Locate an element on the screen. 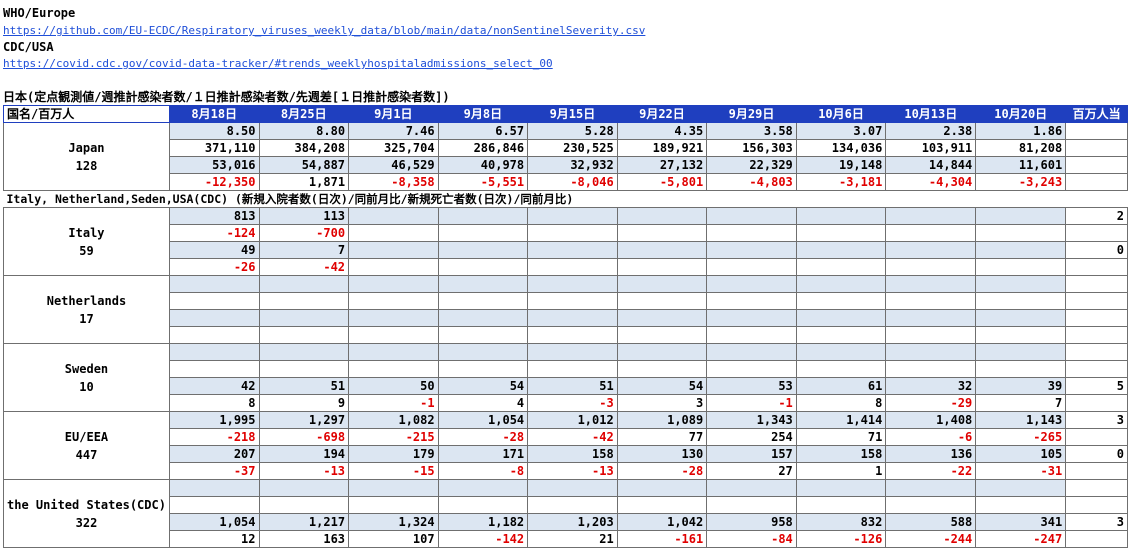  value-cell: 21 is located at coordinates (572, 539).